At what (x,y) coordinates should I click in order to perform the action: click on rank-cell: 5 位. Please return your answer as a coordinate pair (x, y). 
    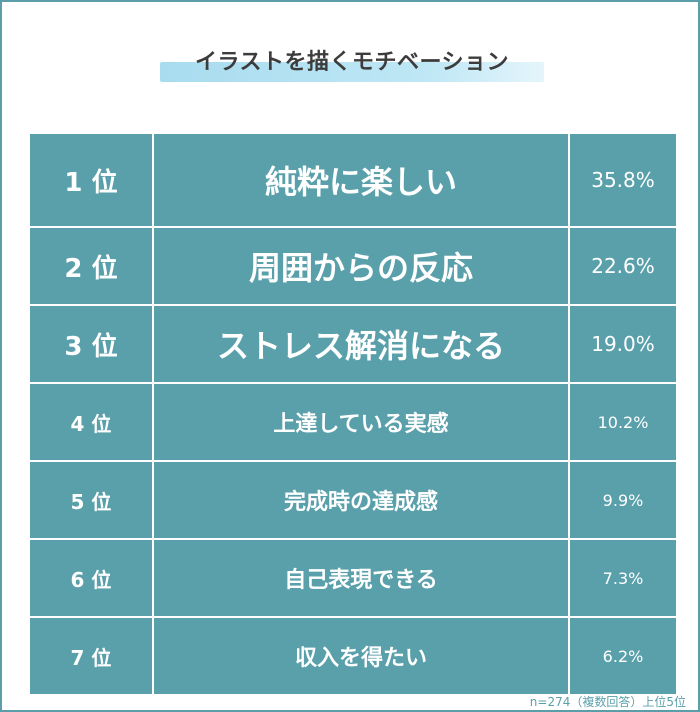
    Looking at the image, I should click on (91, 500).